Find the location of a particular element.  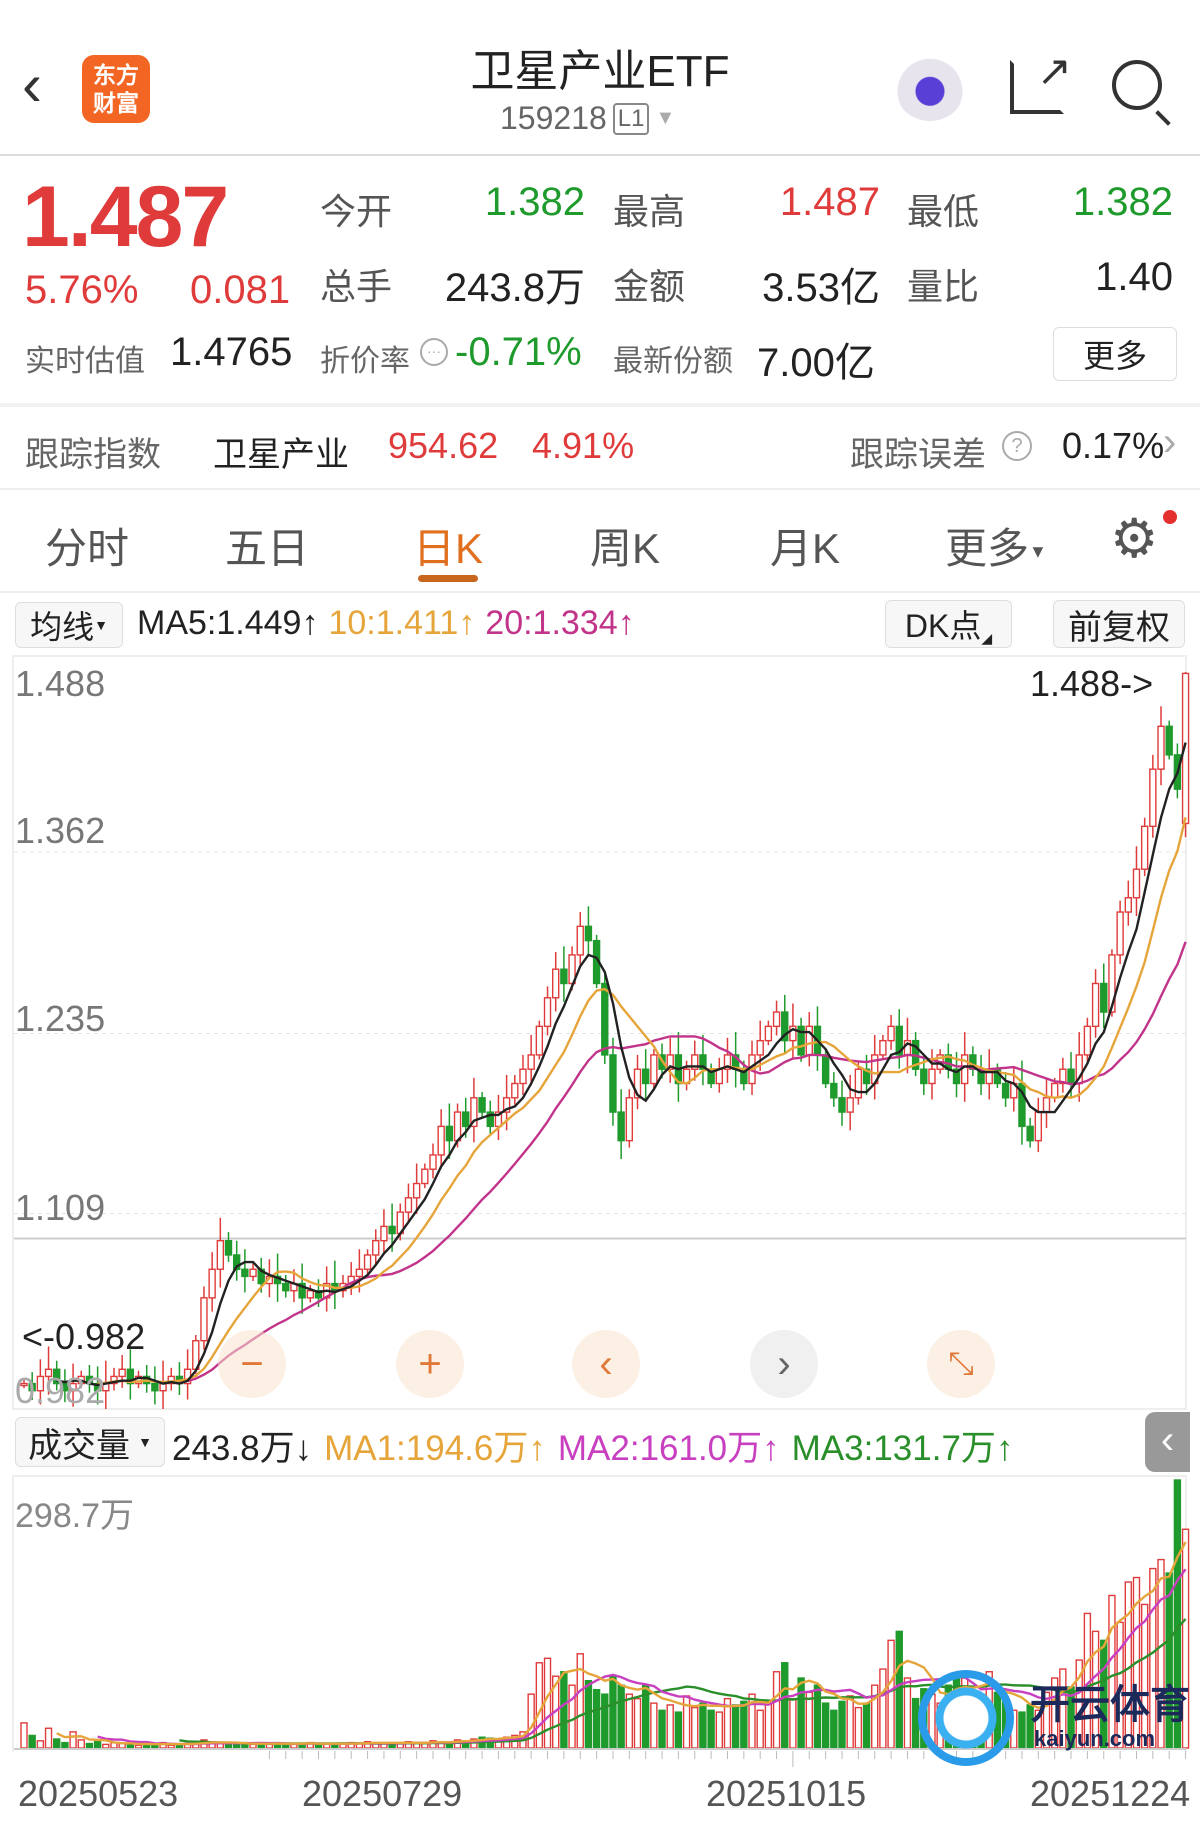

tab-intraday: 分时 is located at coordinates (87, 548).